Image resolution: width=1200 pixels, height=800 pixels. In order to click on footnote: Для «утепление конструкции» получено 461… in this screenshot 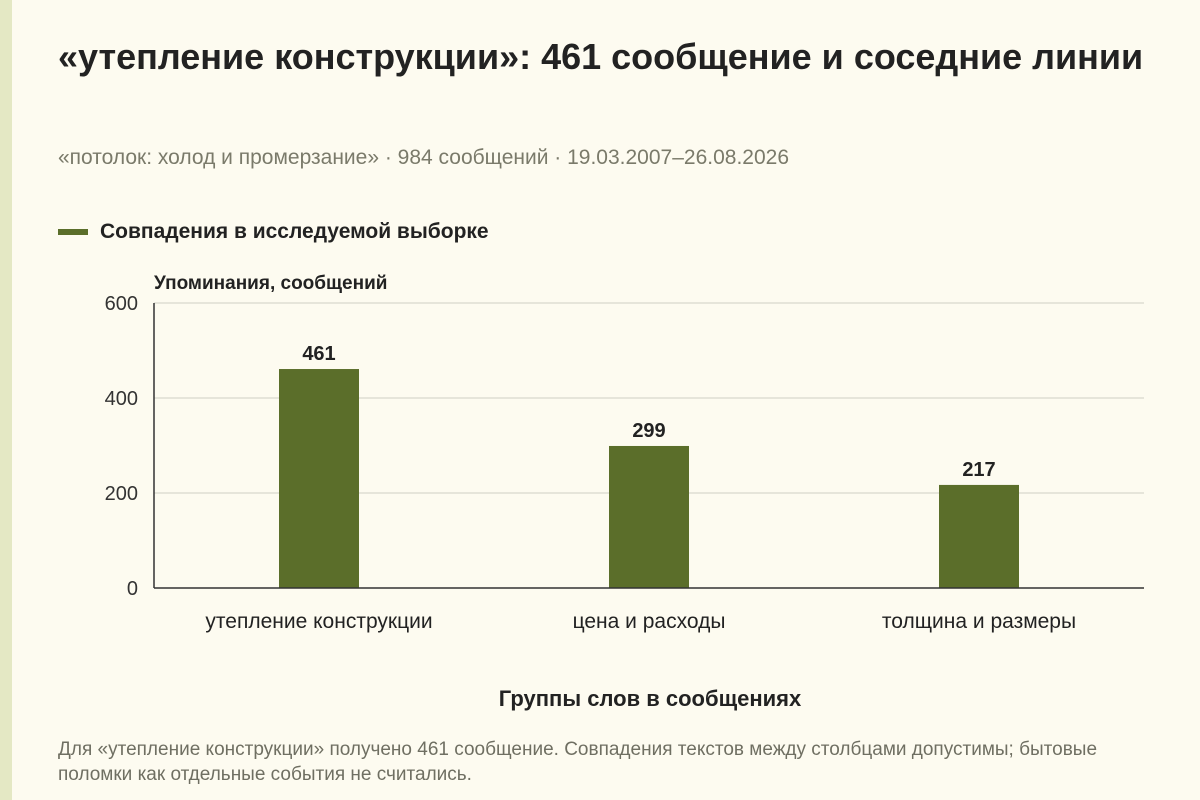, I will do `click(578, 762)`.